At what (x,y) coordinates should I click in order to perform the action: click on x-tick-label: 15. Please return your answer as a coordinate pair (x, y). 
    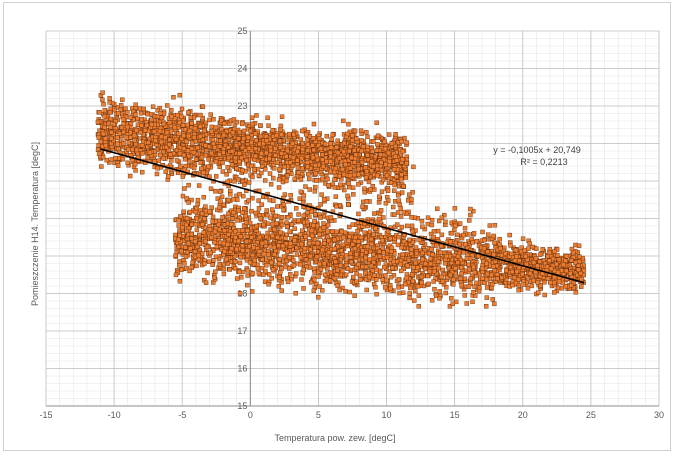
    Looking at the image, I should click on (455, 415).